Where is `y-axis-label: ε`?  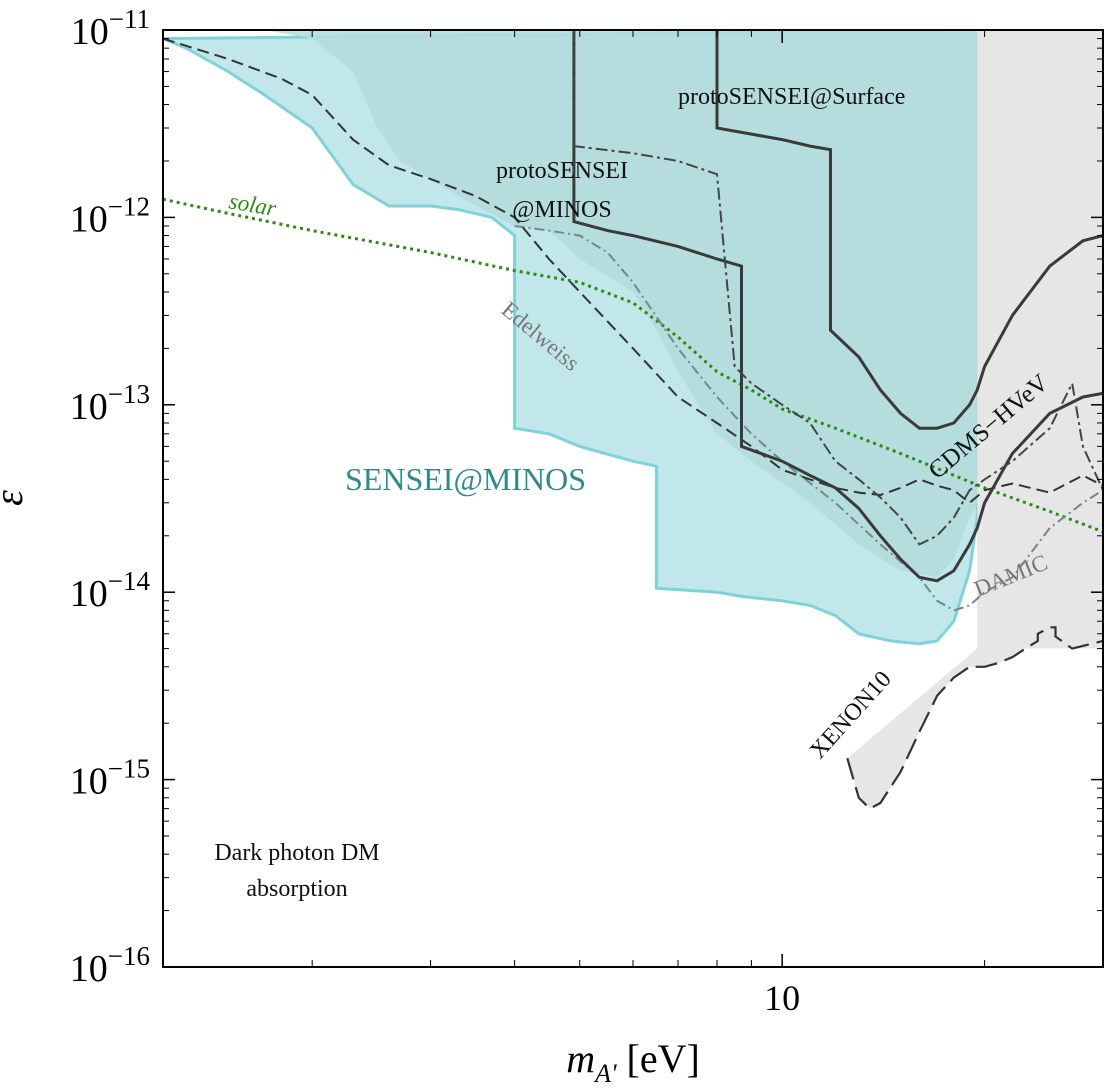 y-axis-label: ε is located at coordinates (15, 498).